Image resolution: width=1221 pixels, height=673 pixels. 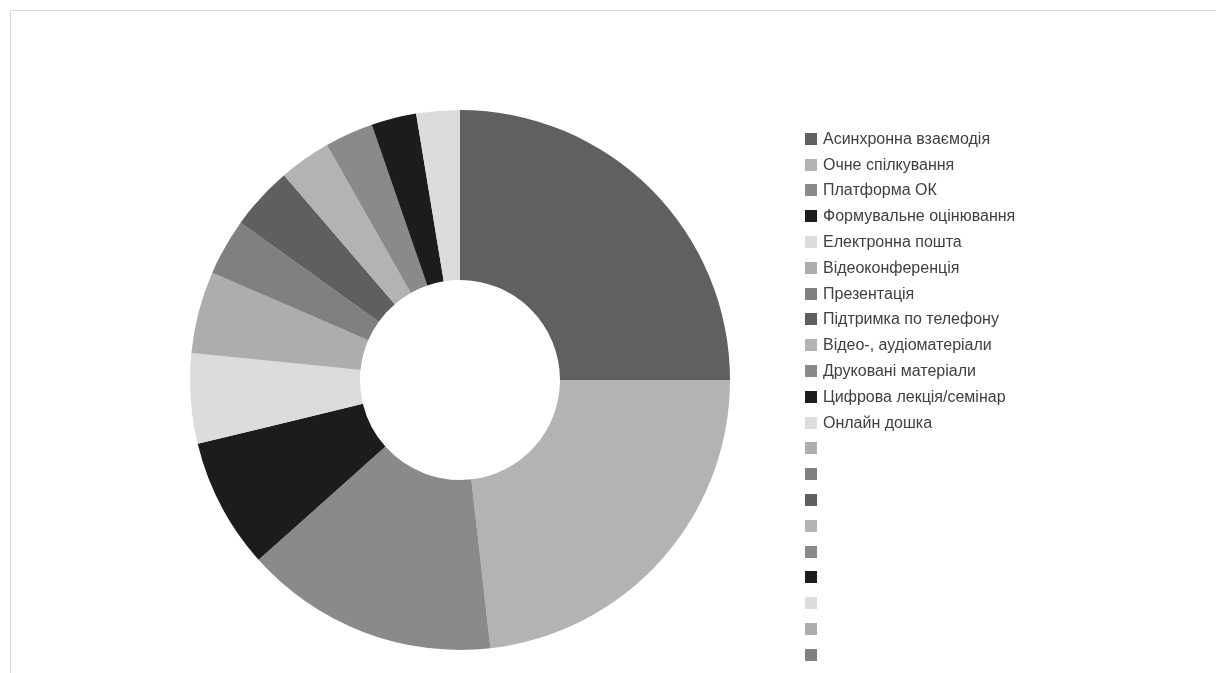 What do you see at coordinates (907, 138) in the screenshot?
I see `legend-label: Асинхронна взаємодія` at bounding box center [907, 138].